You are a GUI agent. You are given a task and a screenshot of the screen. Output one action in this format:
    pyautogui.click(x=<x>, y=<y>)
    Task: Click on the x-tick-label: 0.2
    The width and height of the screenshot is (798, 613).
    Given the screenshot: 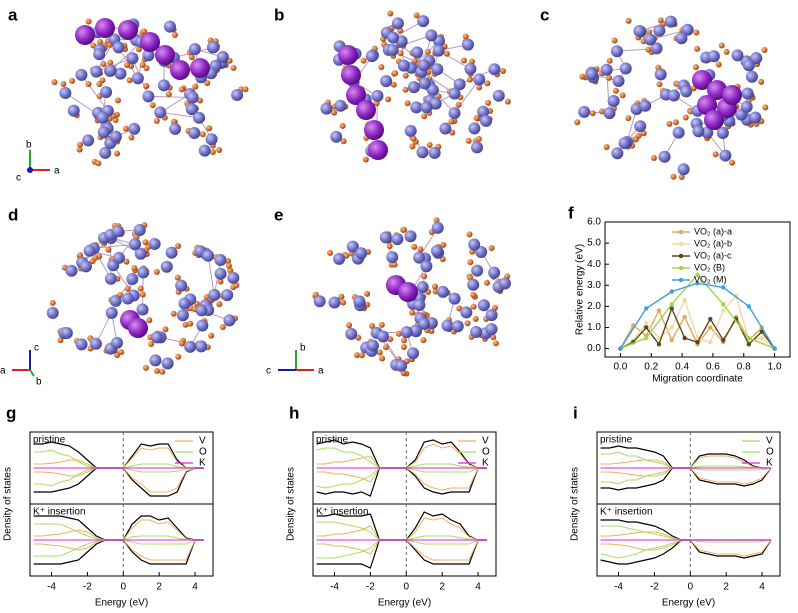 What is the action you would take?
    pyautogui.click(x=651, y=367)
    